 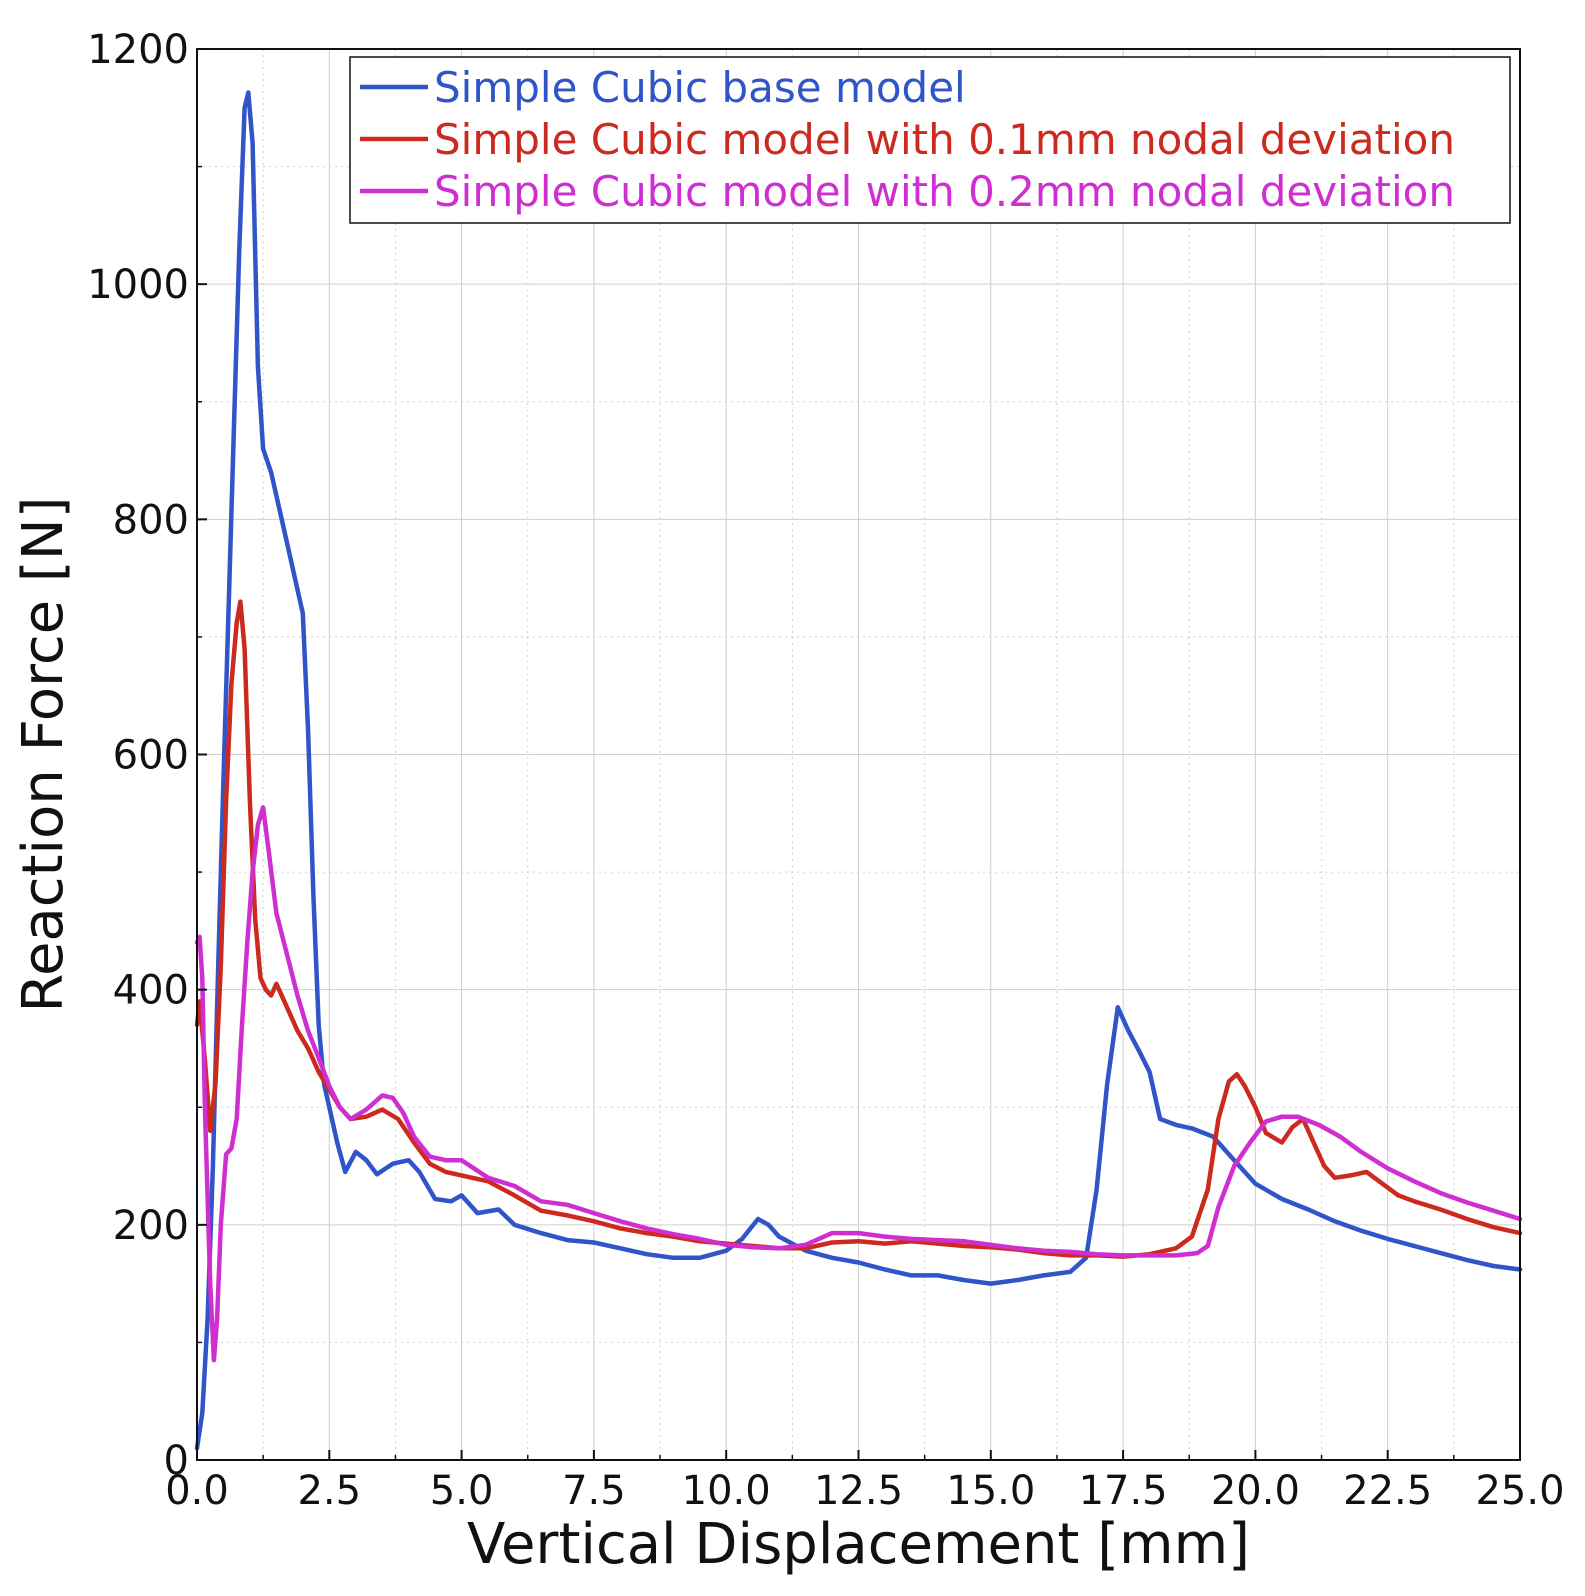 I want to click on x-tick-label: 20.0, so click(x=1255, y=1491).